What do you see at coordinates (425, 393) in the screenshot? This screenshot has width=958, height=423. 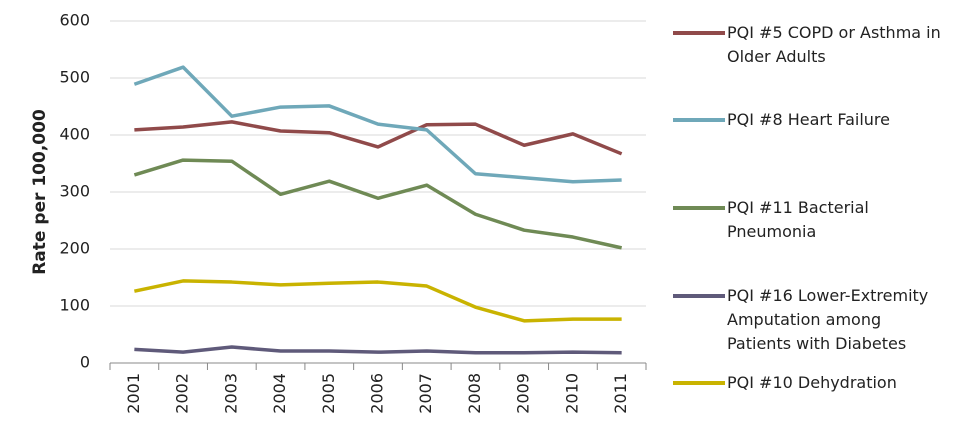 I see `x-tick-label: 2007` at bounding box center [425, 393].